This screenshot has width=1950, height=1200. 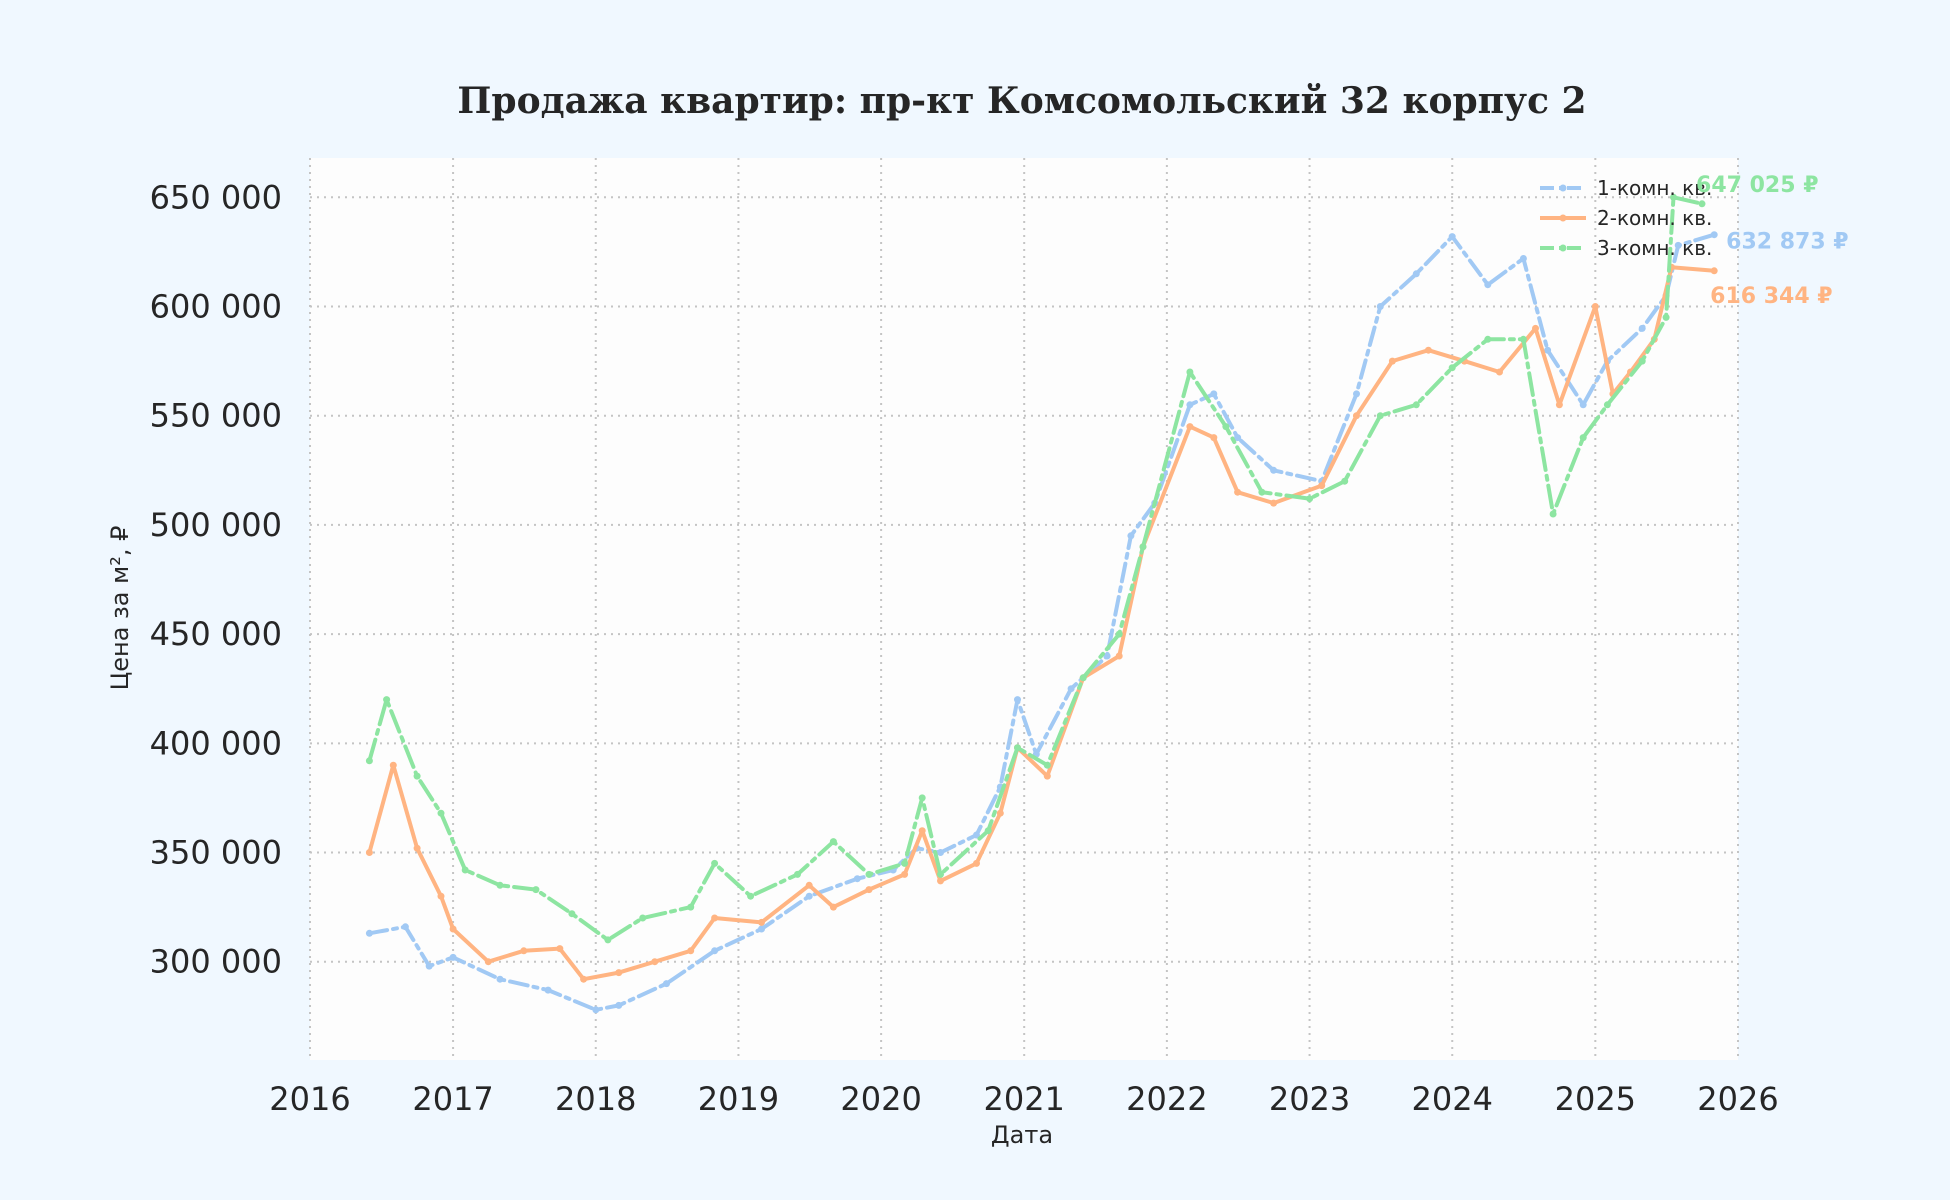 I want to click on legend-label: 2-комн. кв., so click(x=1654, y=218).